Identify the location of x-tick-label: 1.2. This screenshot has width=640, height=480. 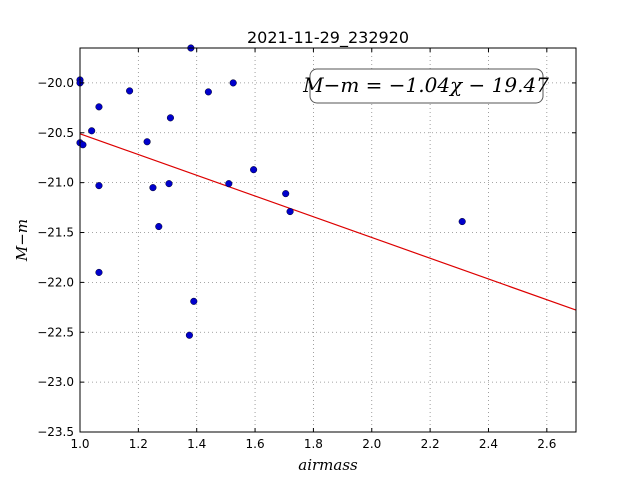
(138, 444).